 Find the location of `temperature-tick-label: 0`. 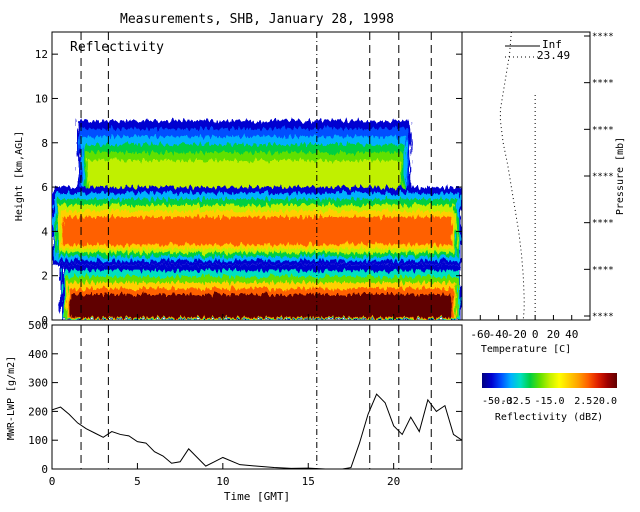

temperature-tick-label: 0 is located at coordinates (535, 334).